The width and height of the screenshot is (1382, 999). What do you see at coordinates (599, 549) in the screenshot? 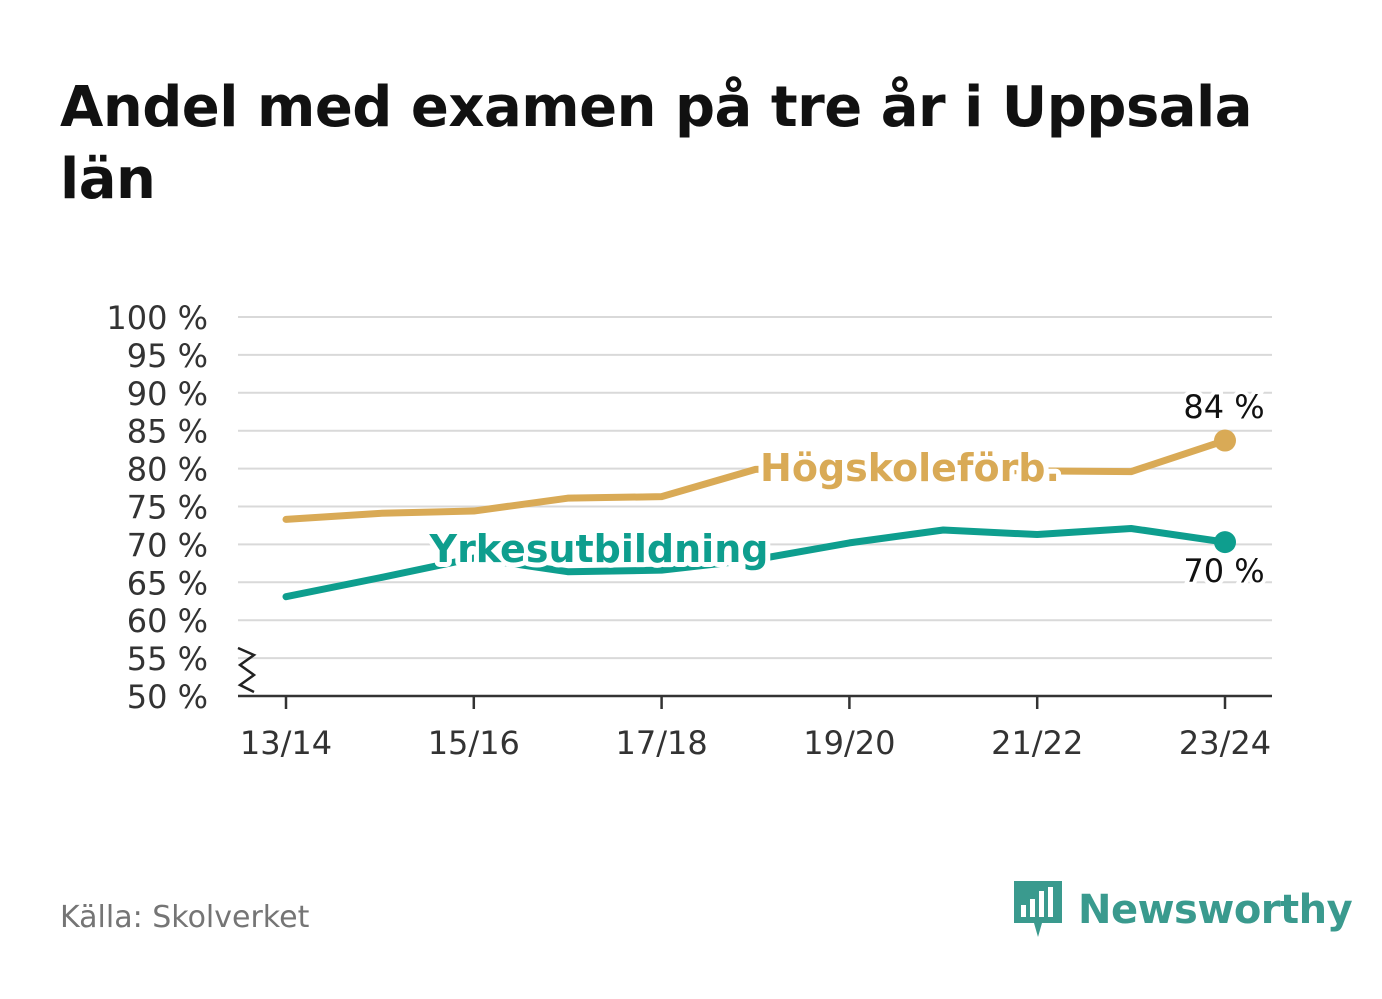
I see `series-name-label: Yrkesutbildning` at bounding box center [599, 549].